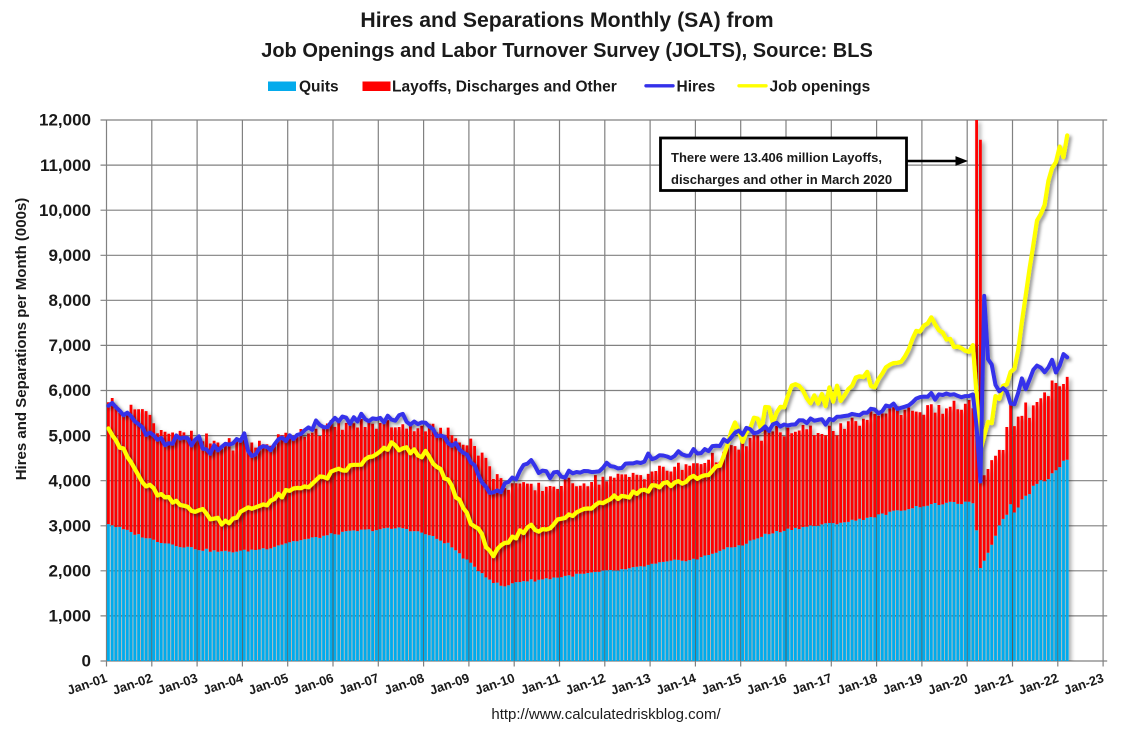 This screenshot has width=1127, height=729. Describe the element at coordinates (1084, 684) in the screenshot. I see `svg-text: Jan-23` at that location.